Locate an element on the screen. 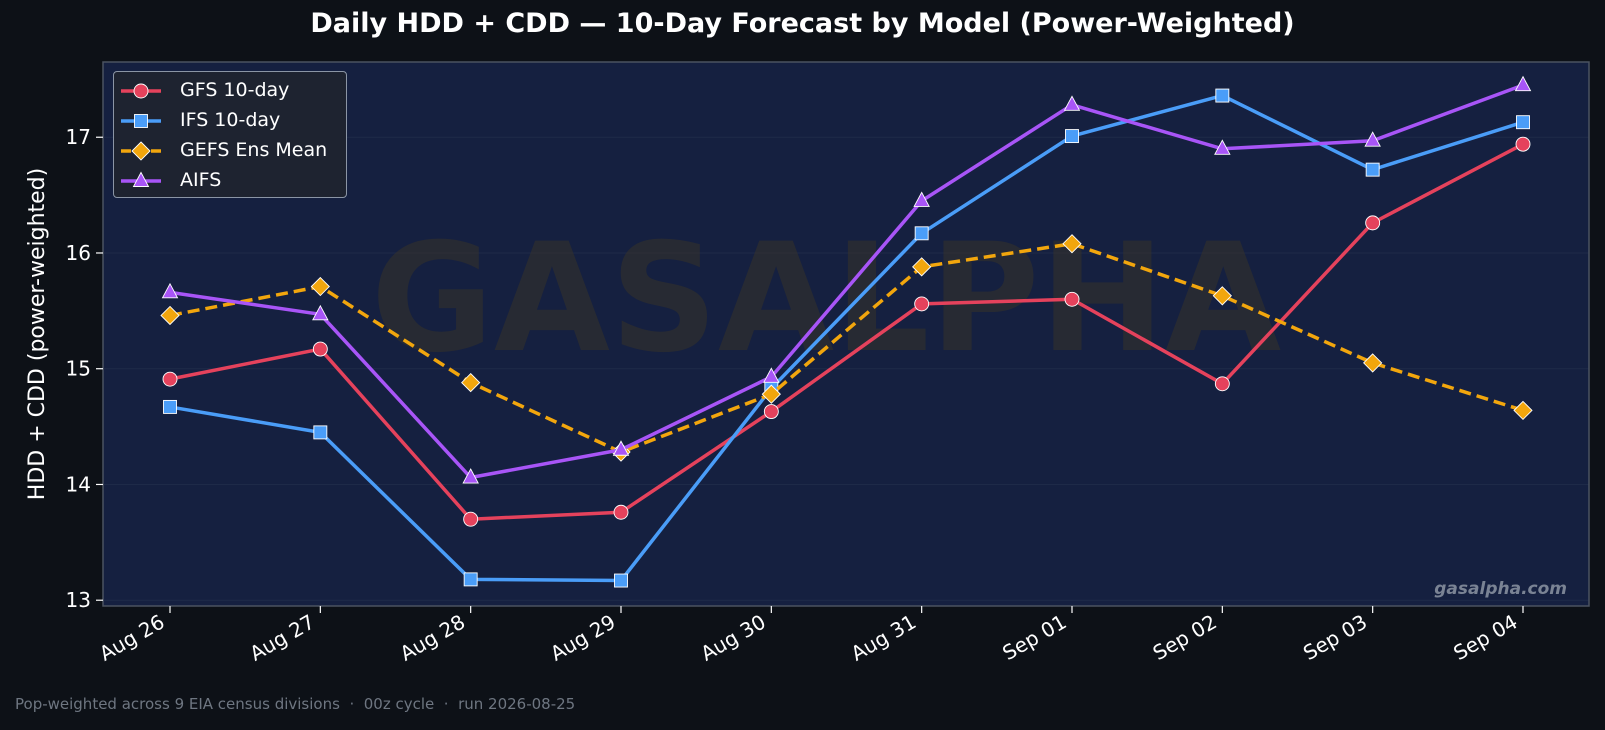 The height and width of the screenshot is (730, 1605). legend-label: AIFS is located at coordinates (201, 180).